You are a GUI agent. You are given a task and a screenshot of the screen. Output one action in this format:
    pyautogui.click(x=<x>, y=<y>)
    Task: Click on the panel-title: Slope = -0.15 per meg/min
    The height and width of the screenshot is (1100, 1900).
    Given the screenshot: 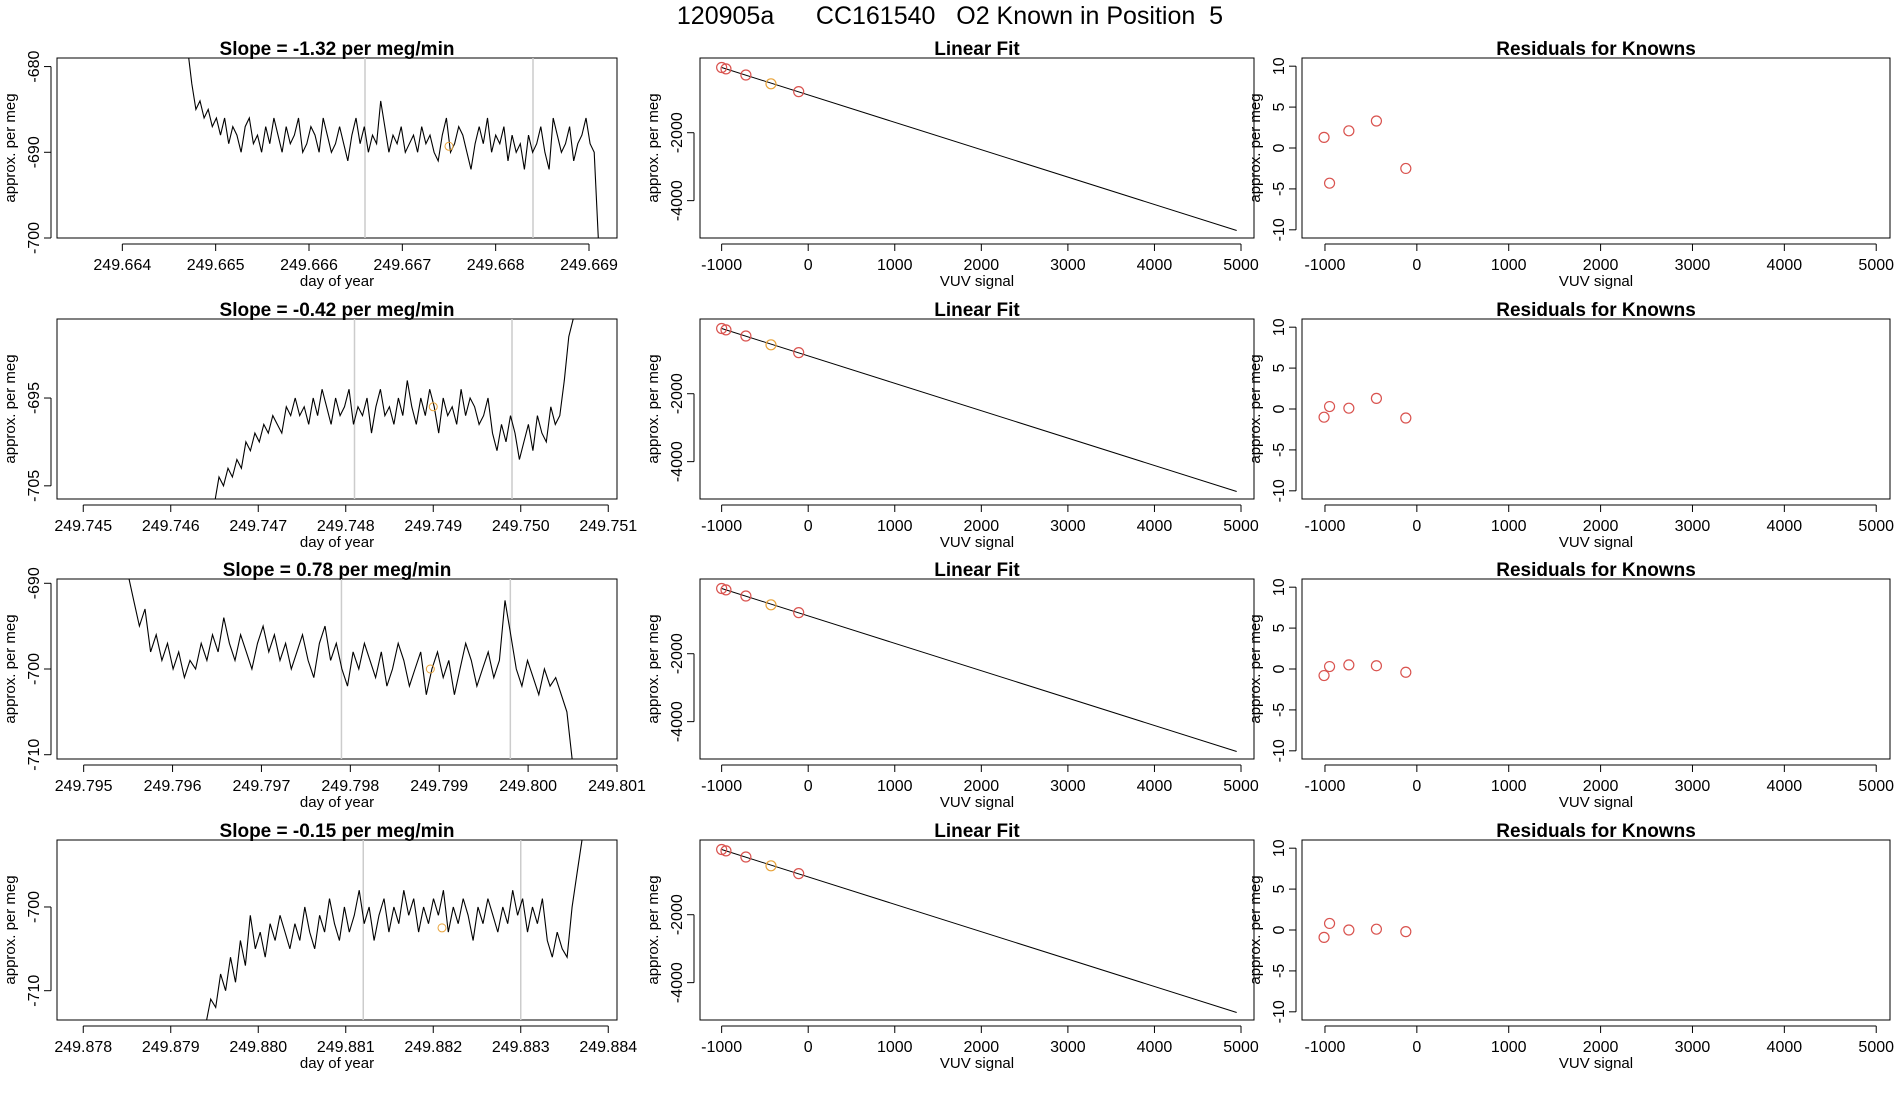 What is the action you would take?
    pyautogui.click(x=337, y=831)
    